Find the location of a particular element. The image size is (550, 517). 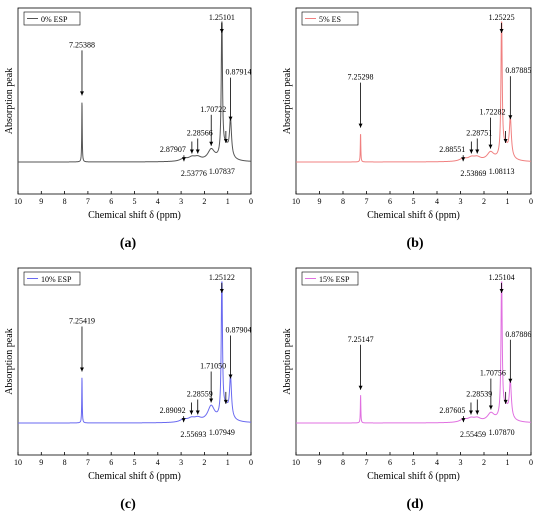

x-tick-label: 0 is located at coordinates (531, 462).